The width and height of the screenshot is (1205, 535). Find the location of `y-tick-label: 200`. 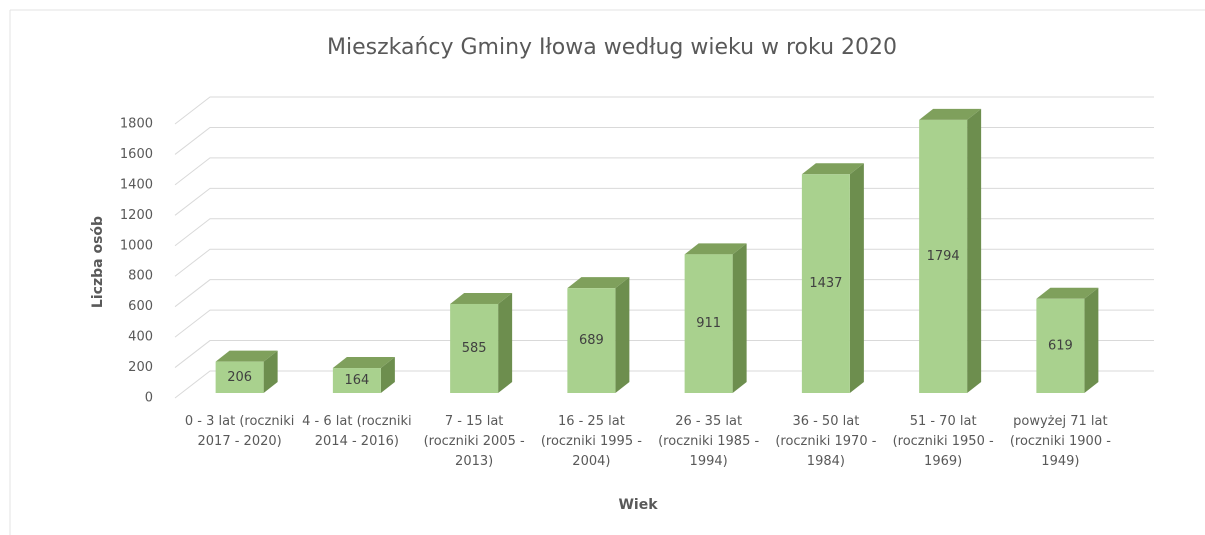

y-tick-label: 200 is located at coordinates (140, 367).